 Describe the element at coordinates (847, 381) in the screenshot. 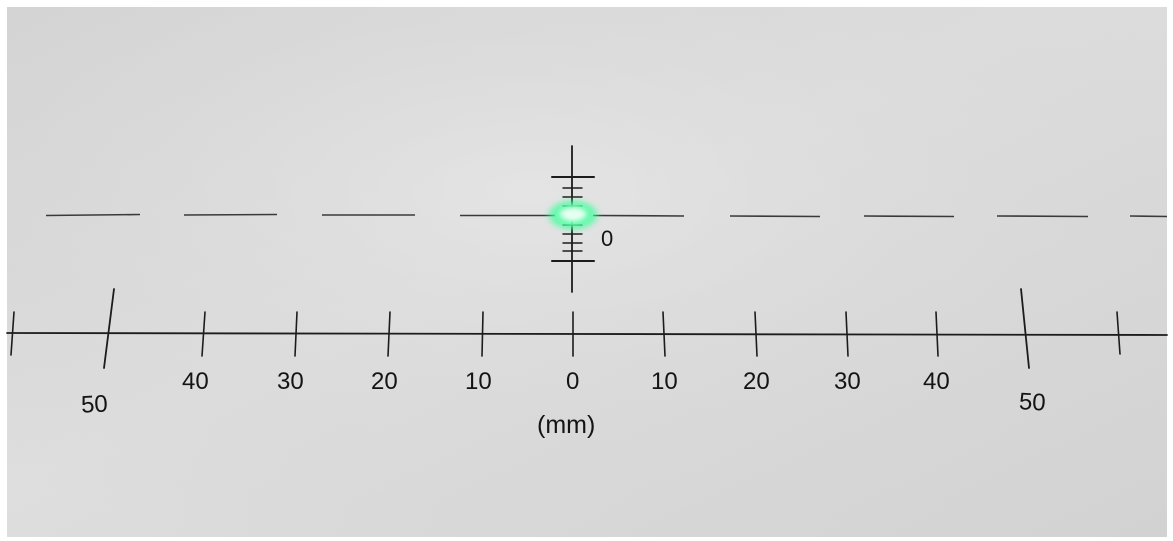

I see `scale-label-right-30: 30` at that location.